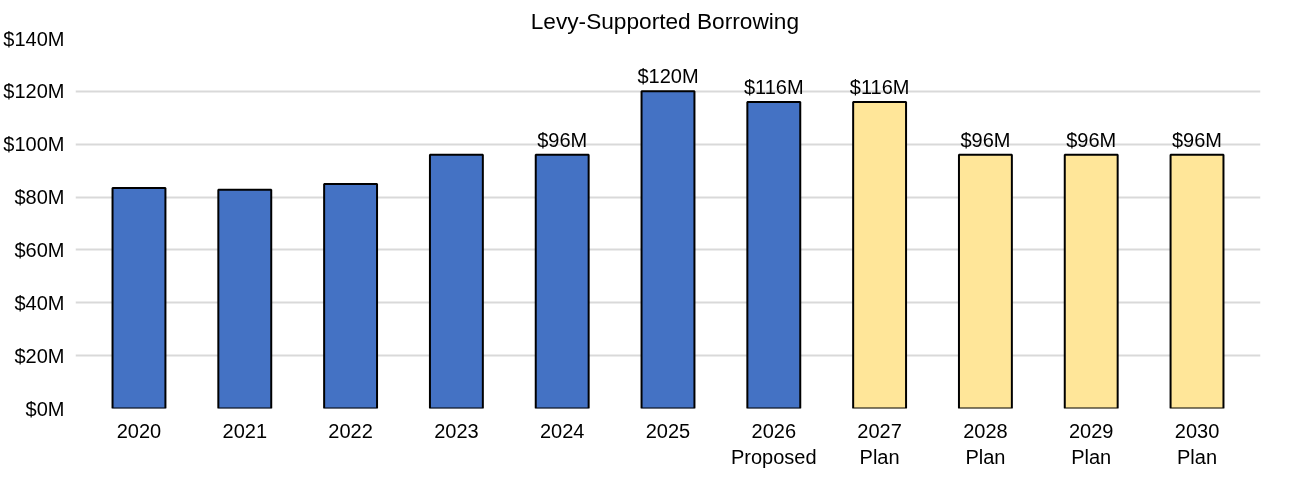  I want to click on x-tick-label: 2026 Proposed, so click(774, 443).